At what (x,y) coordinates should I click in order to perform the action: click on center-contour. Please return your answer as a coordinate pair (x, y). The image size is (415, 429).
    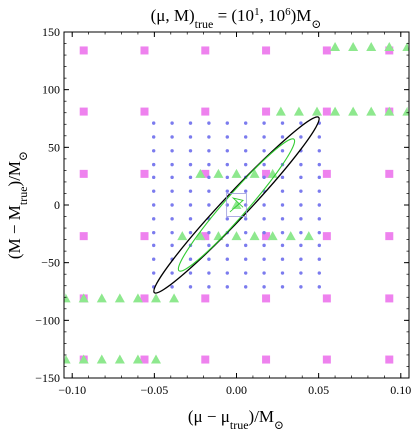
    Looking at the image, I should click on (237, 205).